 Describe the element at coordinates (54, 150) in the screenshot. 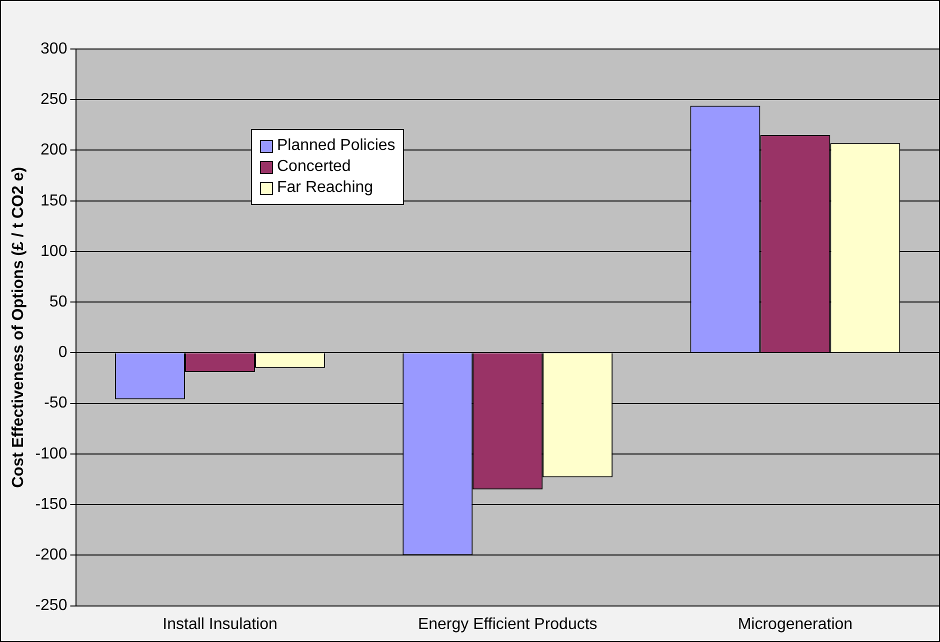

I see `y-tick-label: 200` at that location.